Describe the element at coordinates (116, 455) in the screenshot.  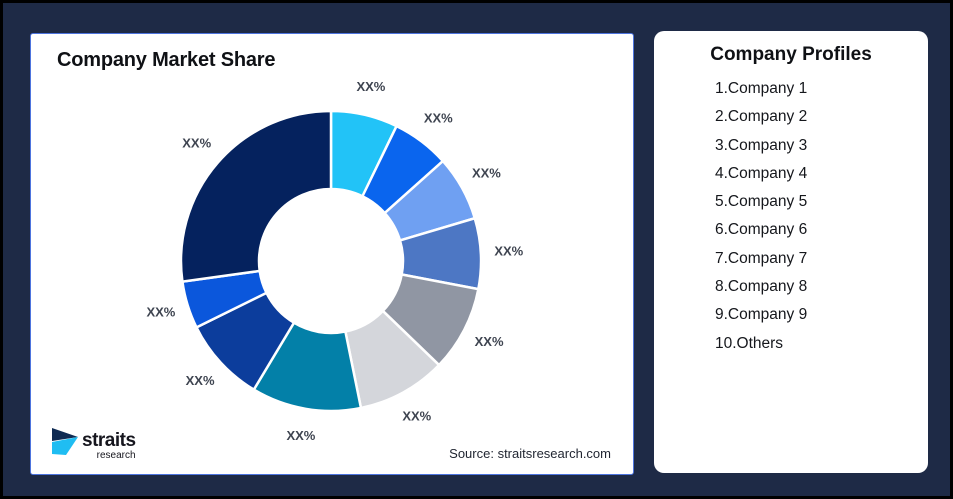
I see `logo-sub-label: research` at that location.